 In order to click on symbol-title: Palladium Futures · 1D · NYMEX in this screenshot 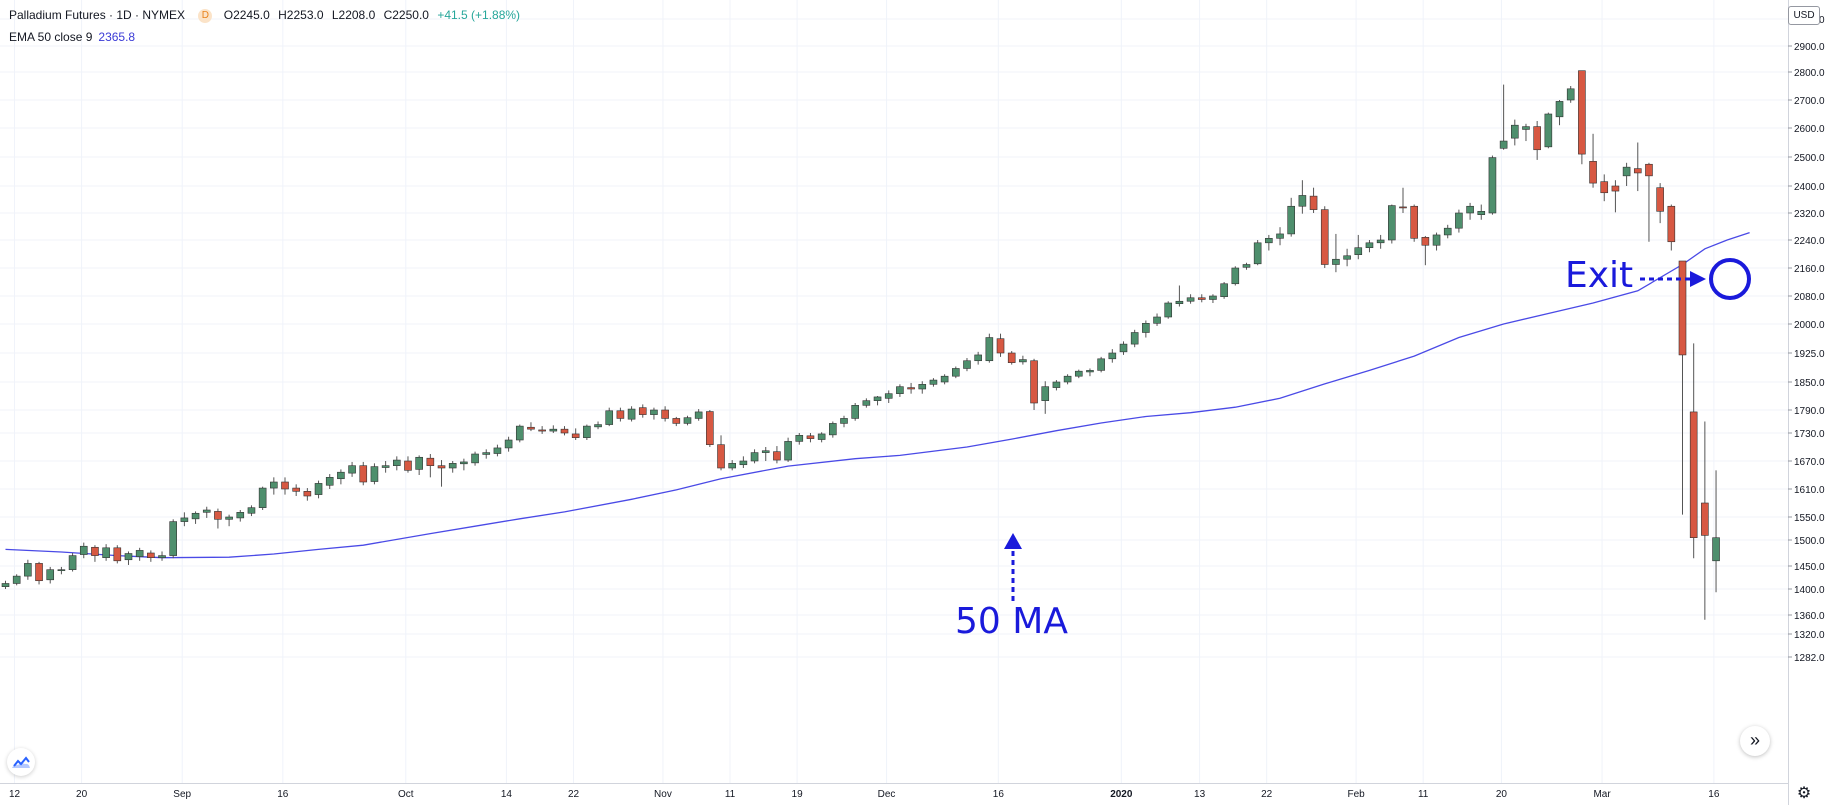, I will do `click(97, 15)`.